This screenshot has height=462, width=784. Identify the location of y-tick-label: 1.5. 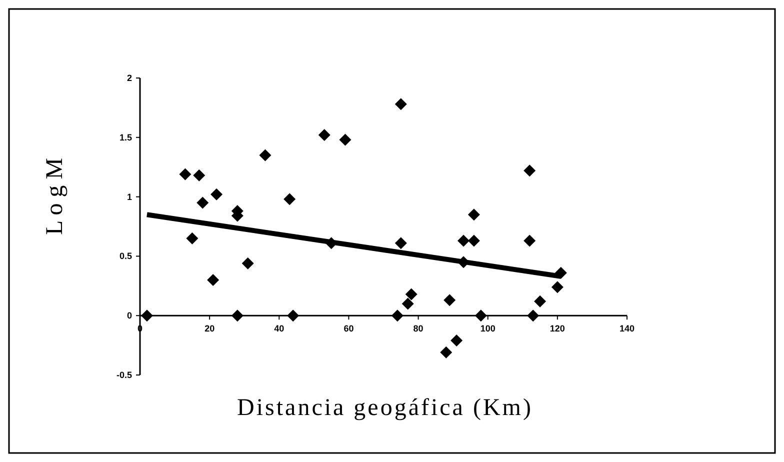
(125, 137).